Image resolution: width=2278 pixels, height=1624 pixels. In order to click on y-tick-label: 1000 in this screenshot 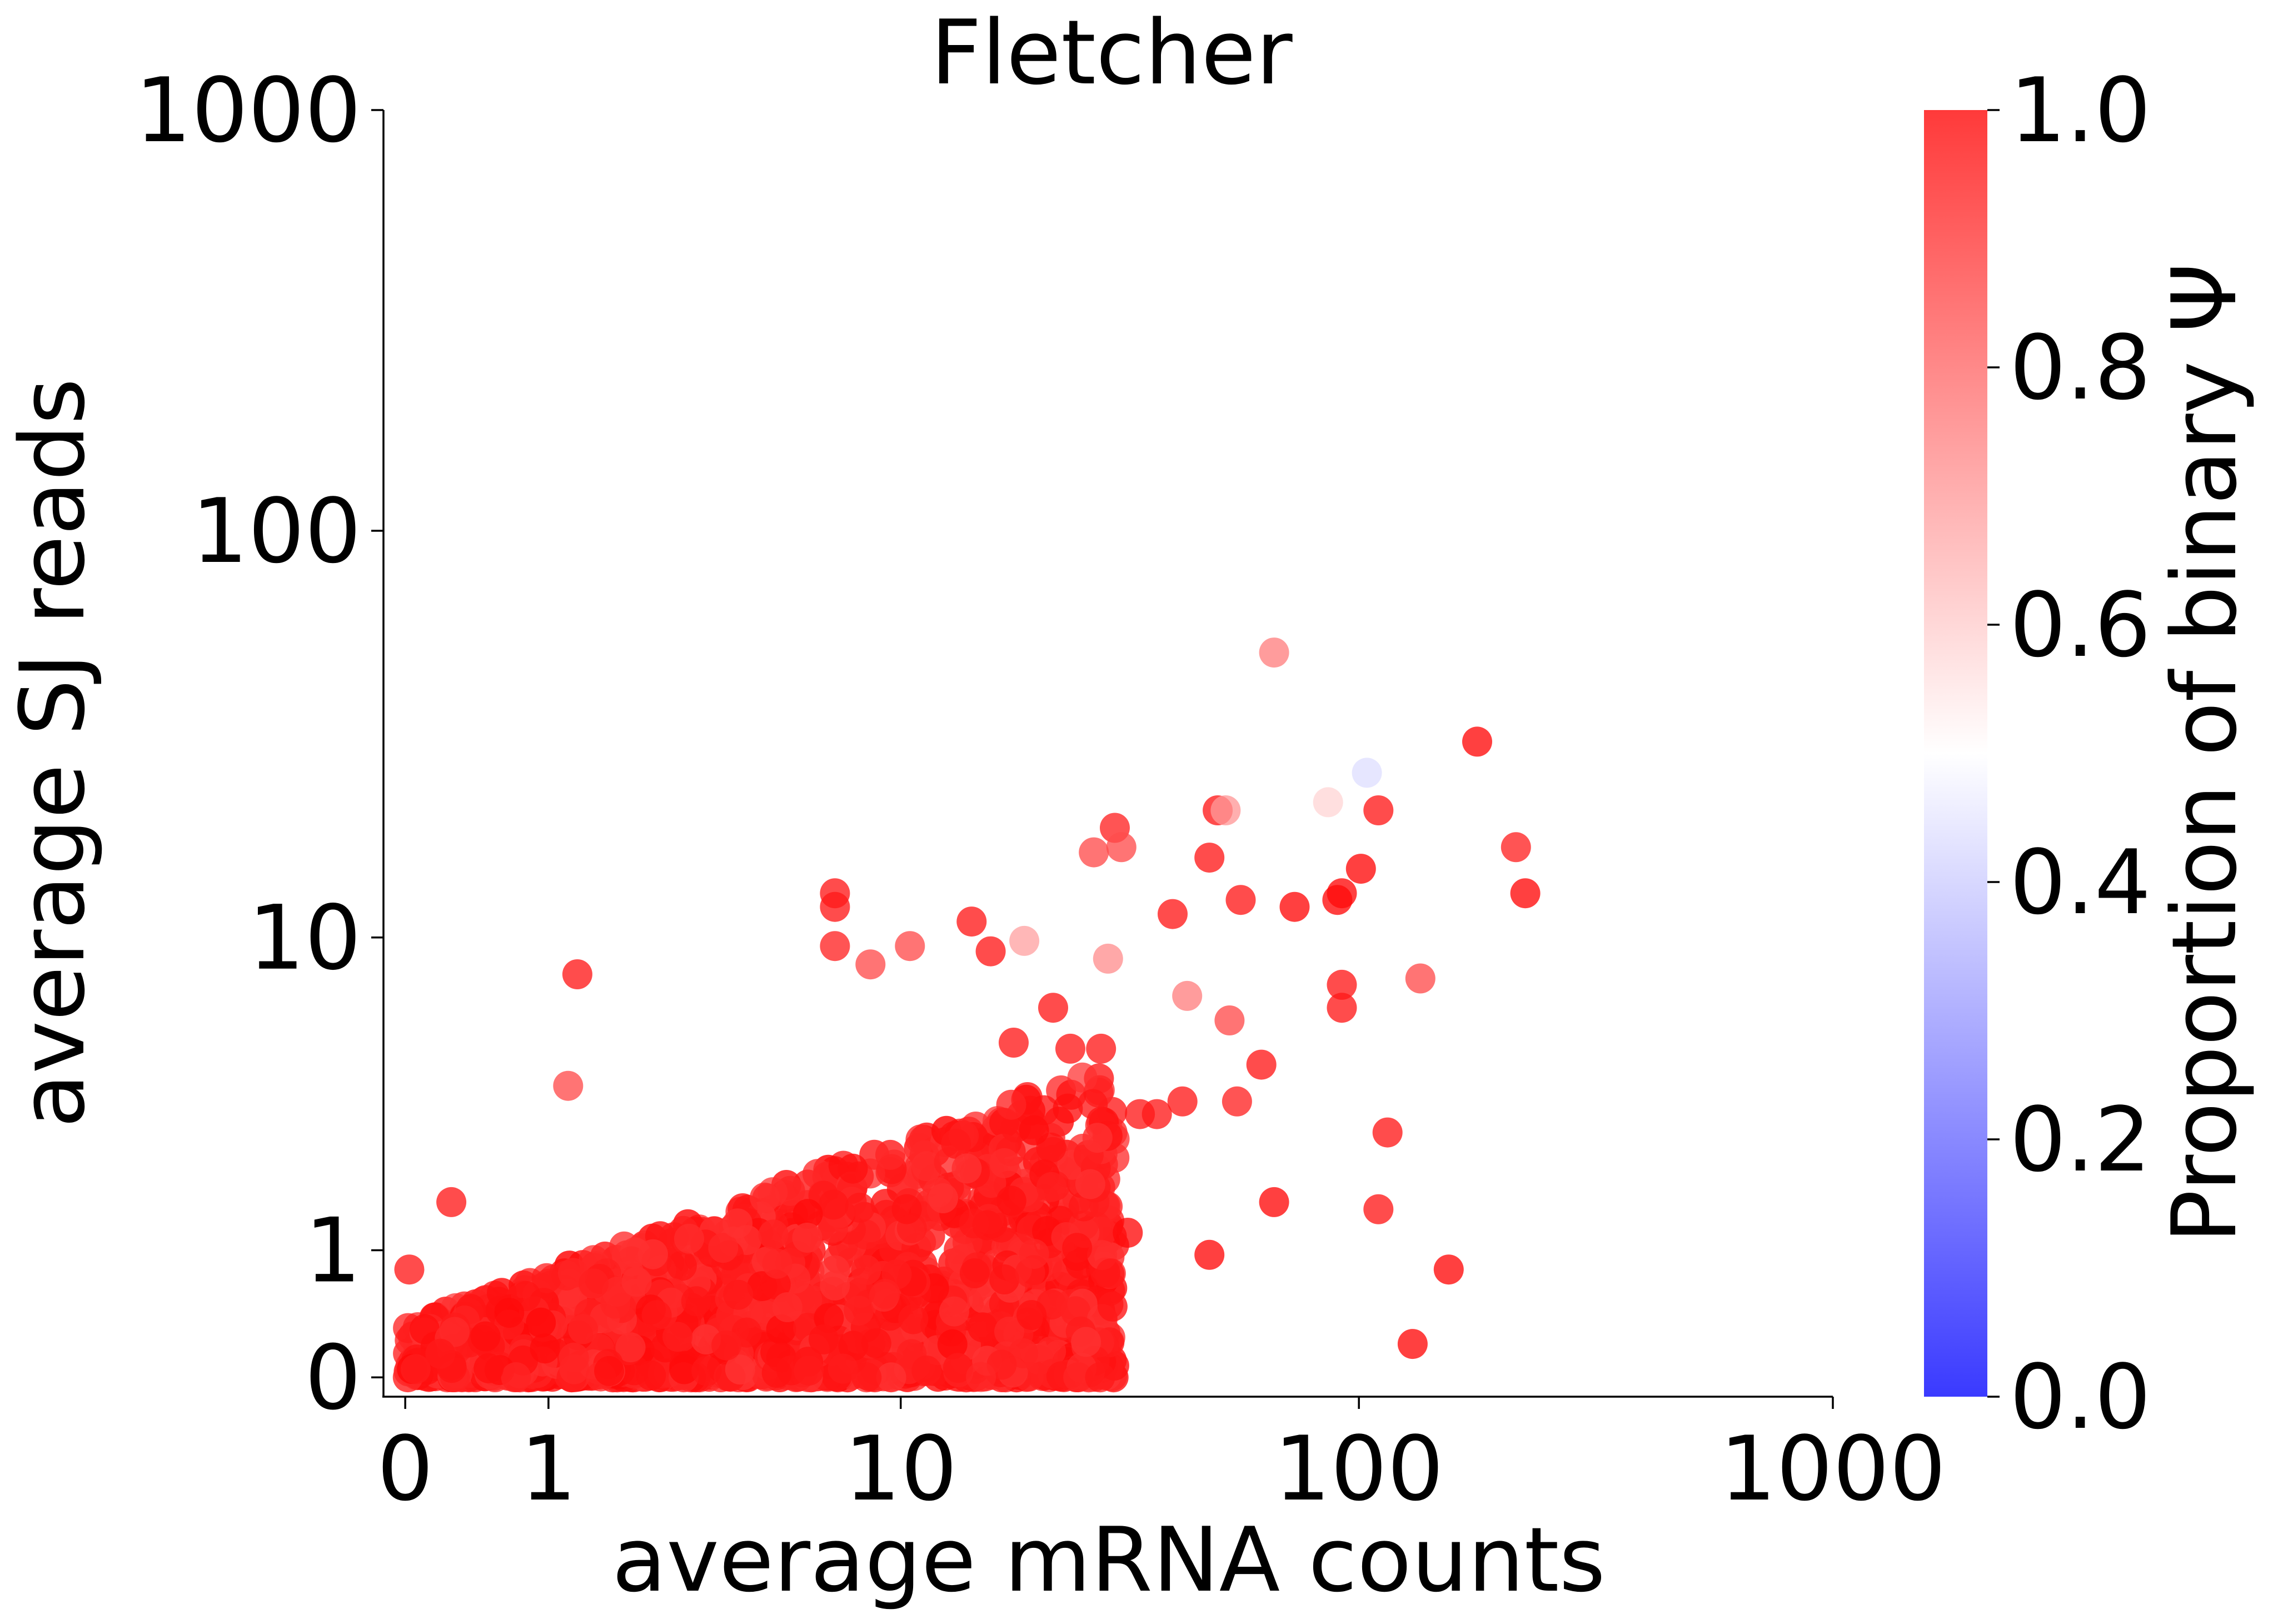, I will do `click(248, 110)`.